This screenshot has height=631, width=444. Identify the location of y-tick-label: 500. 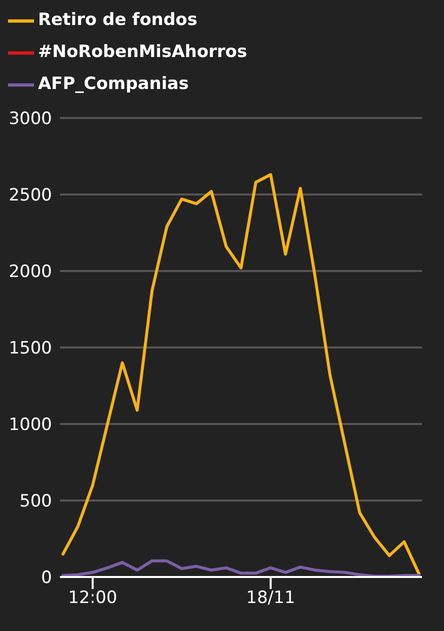
(36, 502).